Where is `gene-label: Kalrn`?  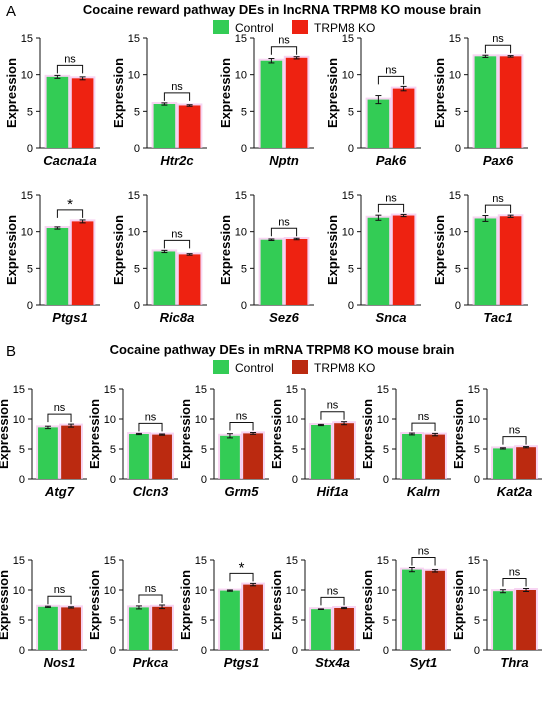
gene-label: Kalrn is located at coordinates (423, 491).